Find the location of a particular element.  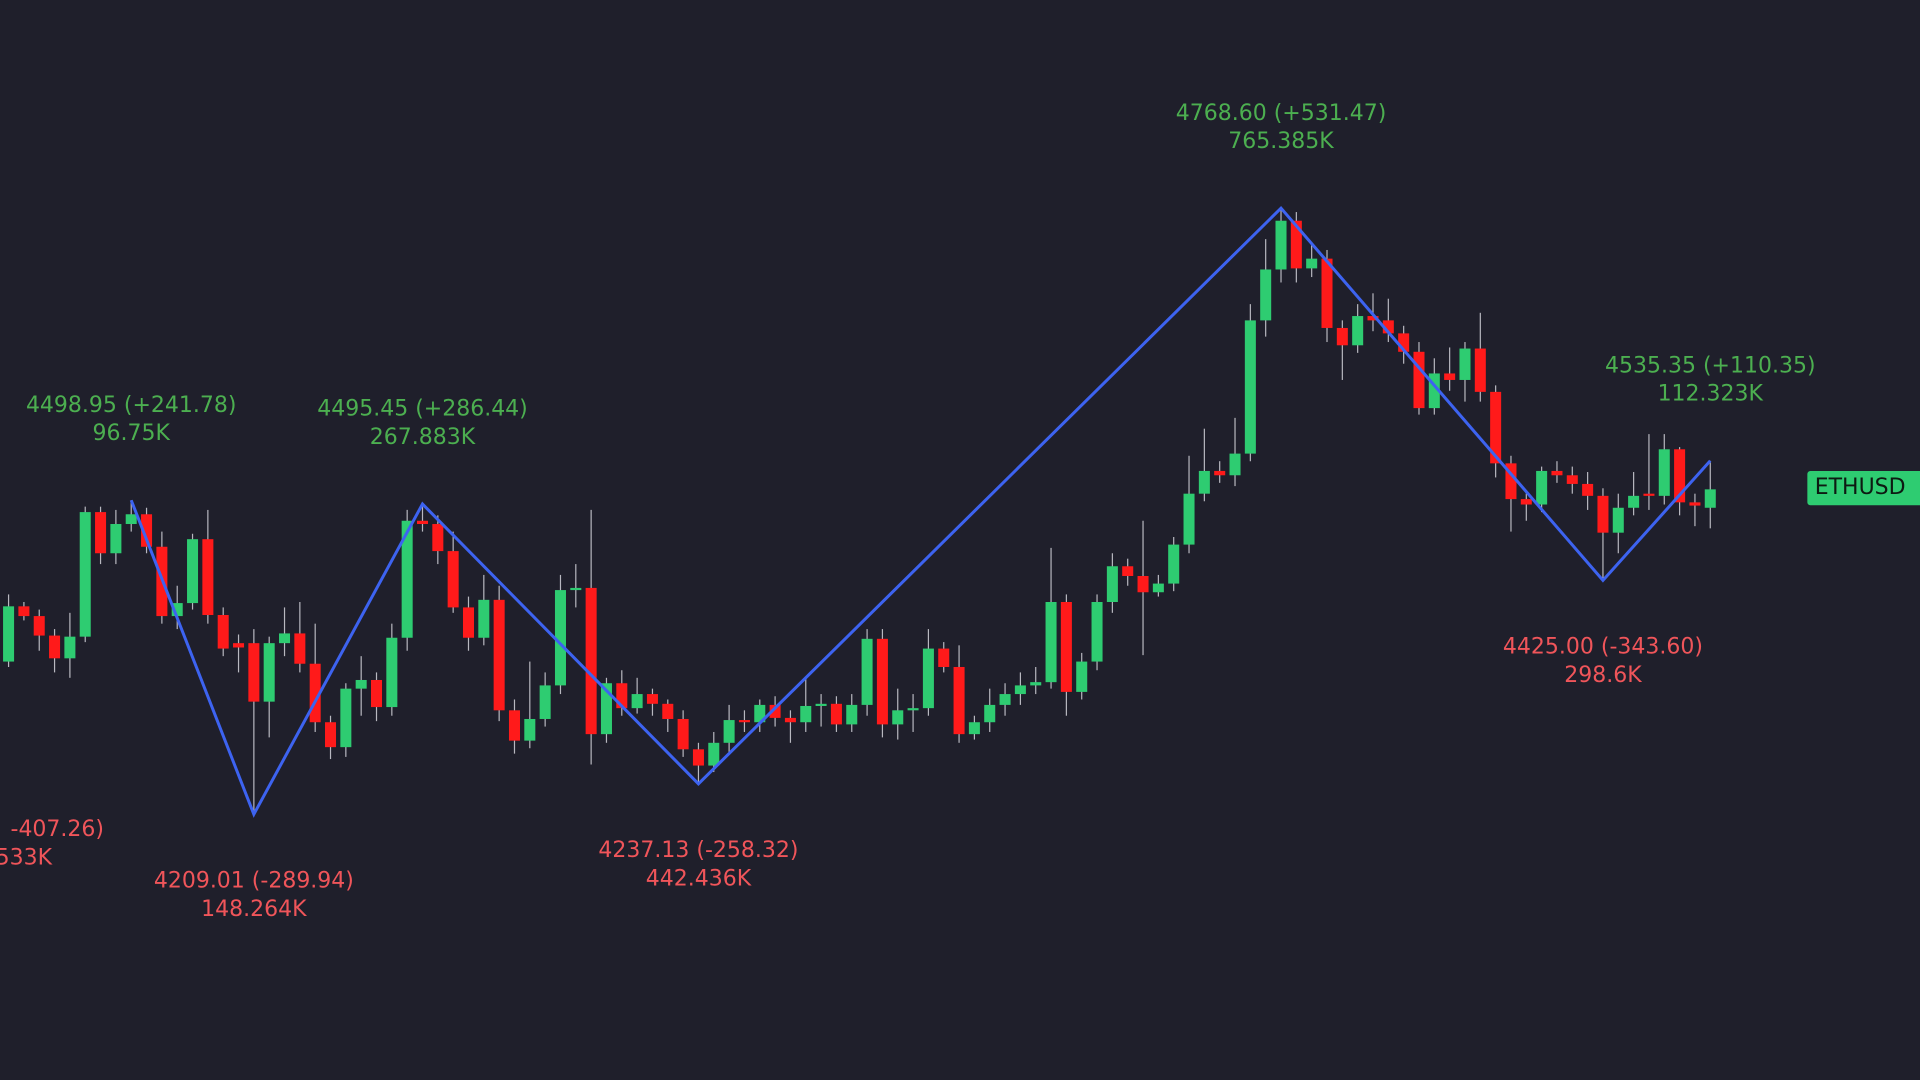

pivot-label: 4495.45 (+286.44) is located at coordinates (422, 409).